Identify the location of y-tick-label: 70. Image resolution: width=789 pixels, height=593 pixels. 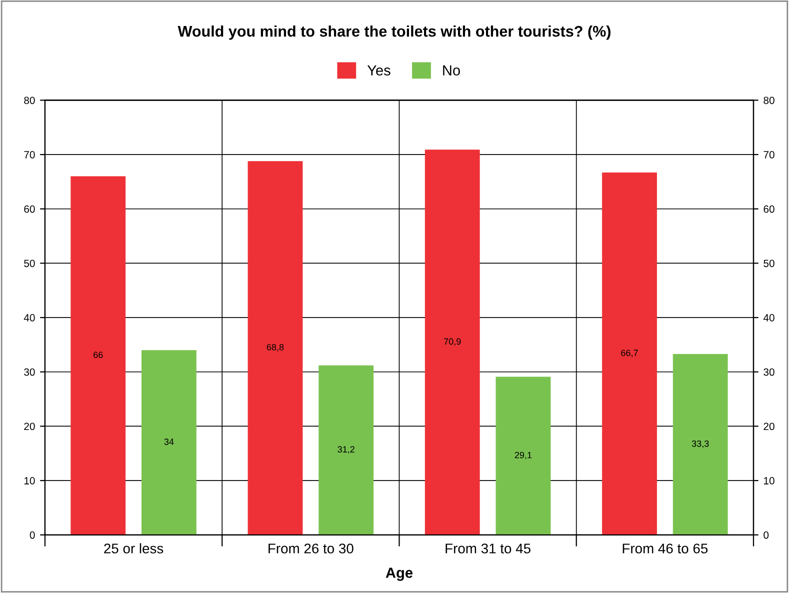
(29, 154).